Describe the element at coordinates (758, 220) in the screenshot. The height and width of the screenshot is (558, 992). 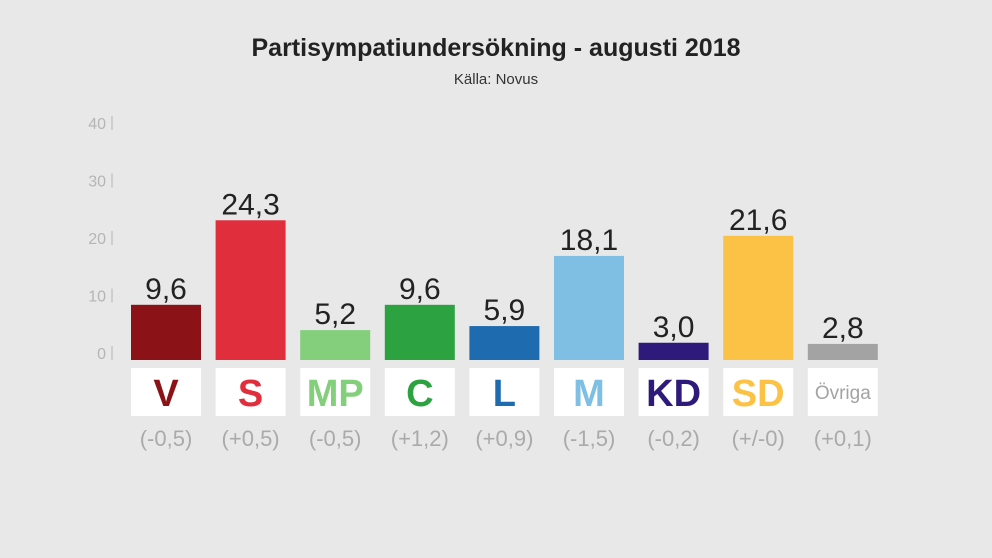
I see `value-label: 21,6` at that location.